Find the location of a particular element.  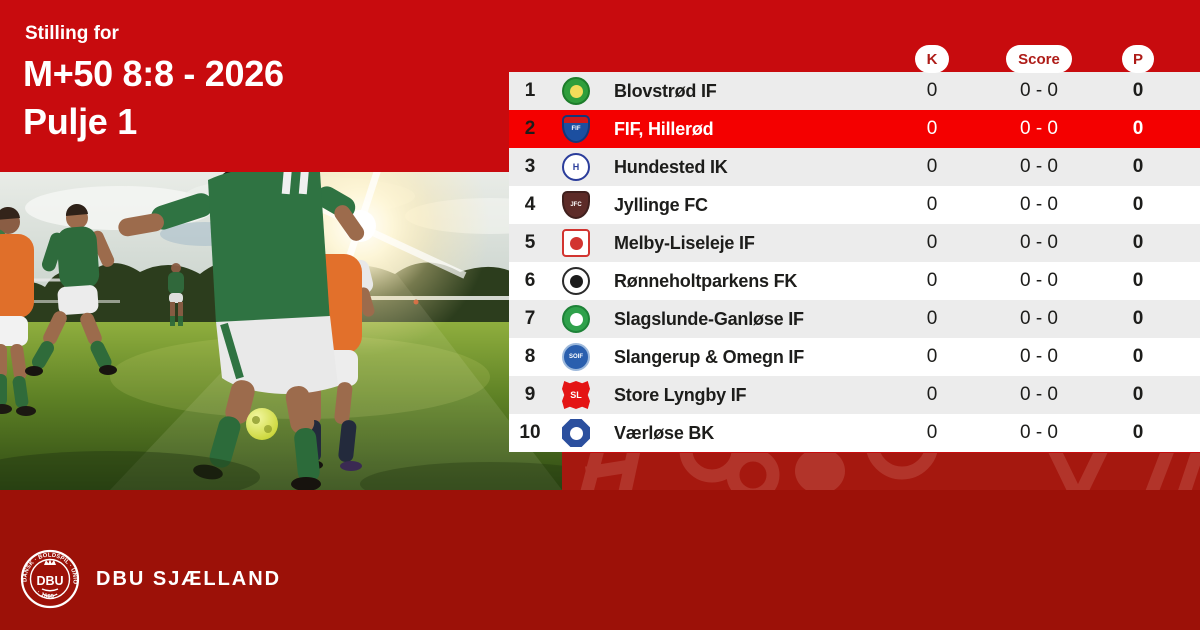

fif-hilleroed-crest: FIF is located at coordinates (576, 129).